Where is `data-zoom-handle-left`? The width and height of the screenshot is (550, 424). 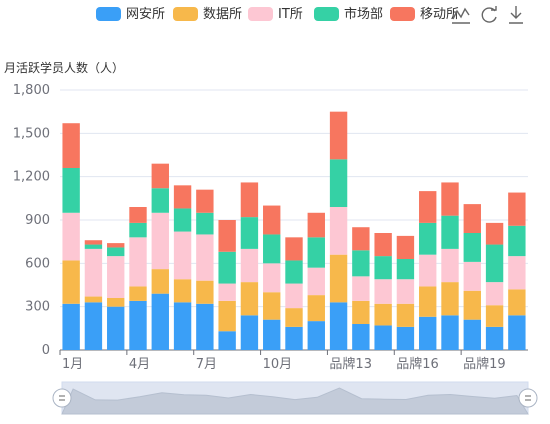 data-zoom-handle-left is located at coordinates (62, 398).